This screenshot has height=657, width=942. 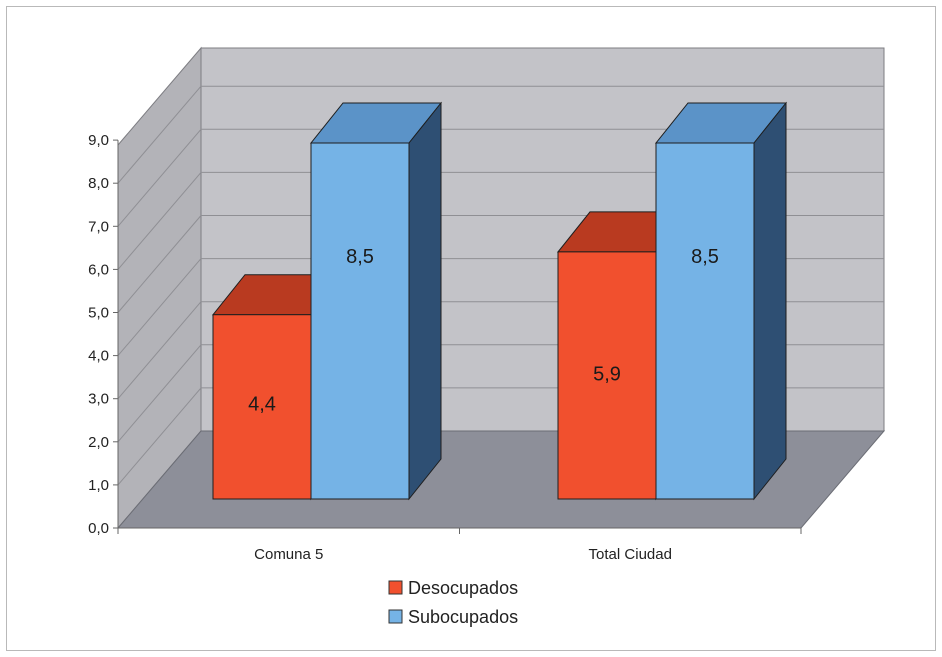 I want to click on y-tick-label: 7,0, so click(x=98, y=226).